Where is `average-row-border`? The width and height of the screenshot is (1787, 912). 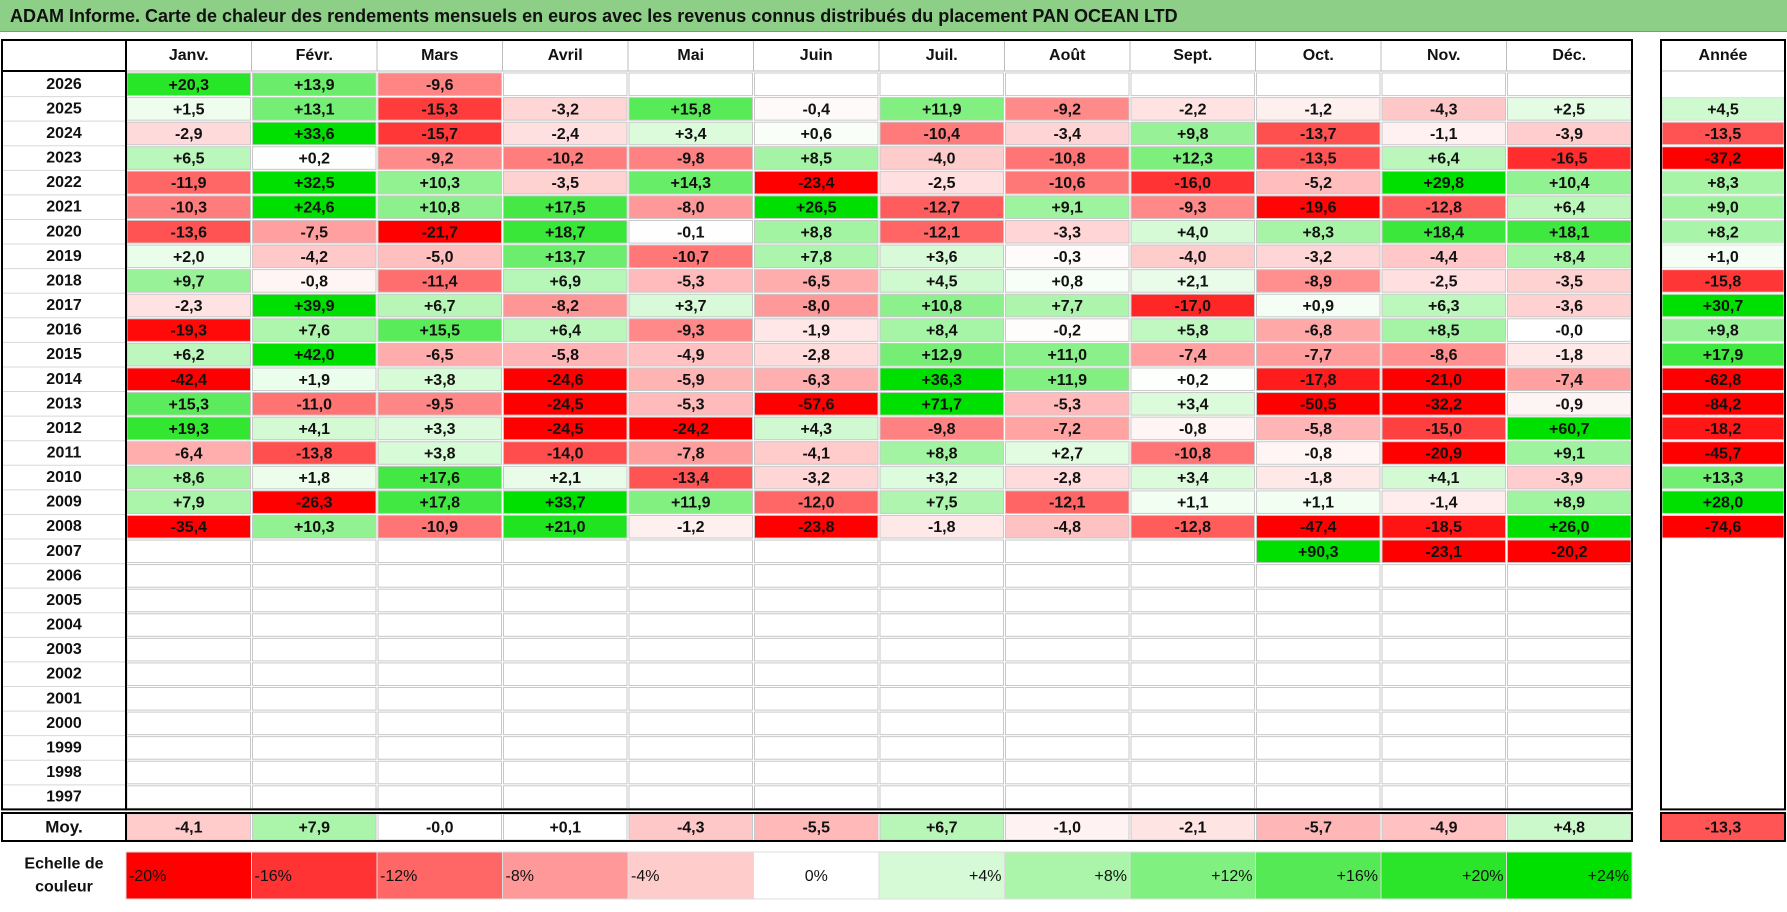 average-row-border is located at coordinates (879, 827).